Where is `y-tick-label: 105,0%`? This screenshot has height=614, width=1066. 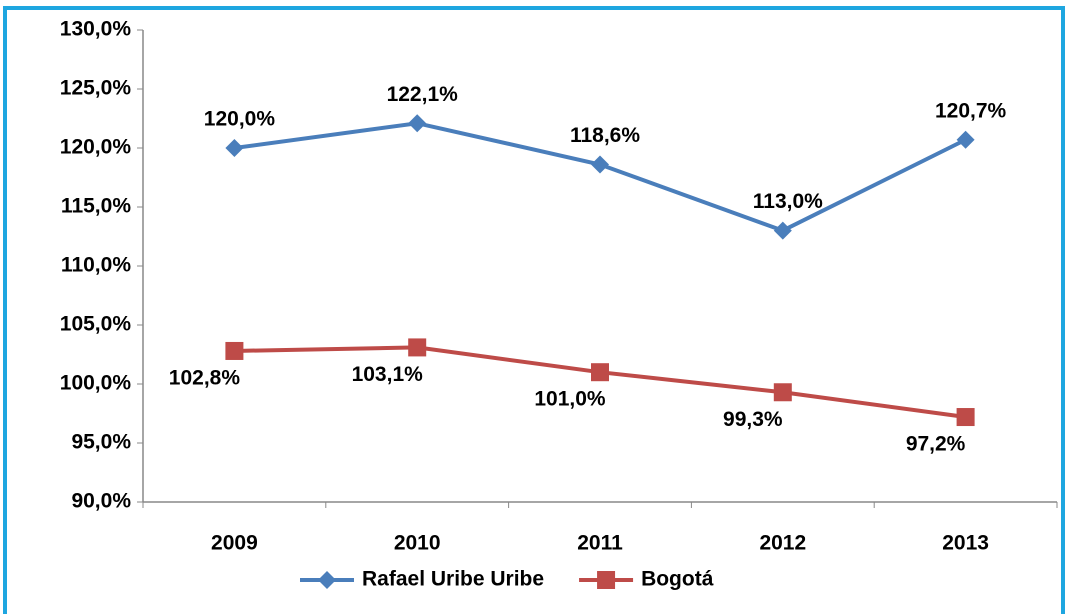
y-tick-label: 105,0% is located at coordinates (96, 324).